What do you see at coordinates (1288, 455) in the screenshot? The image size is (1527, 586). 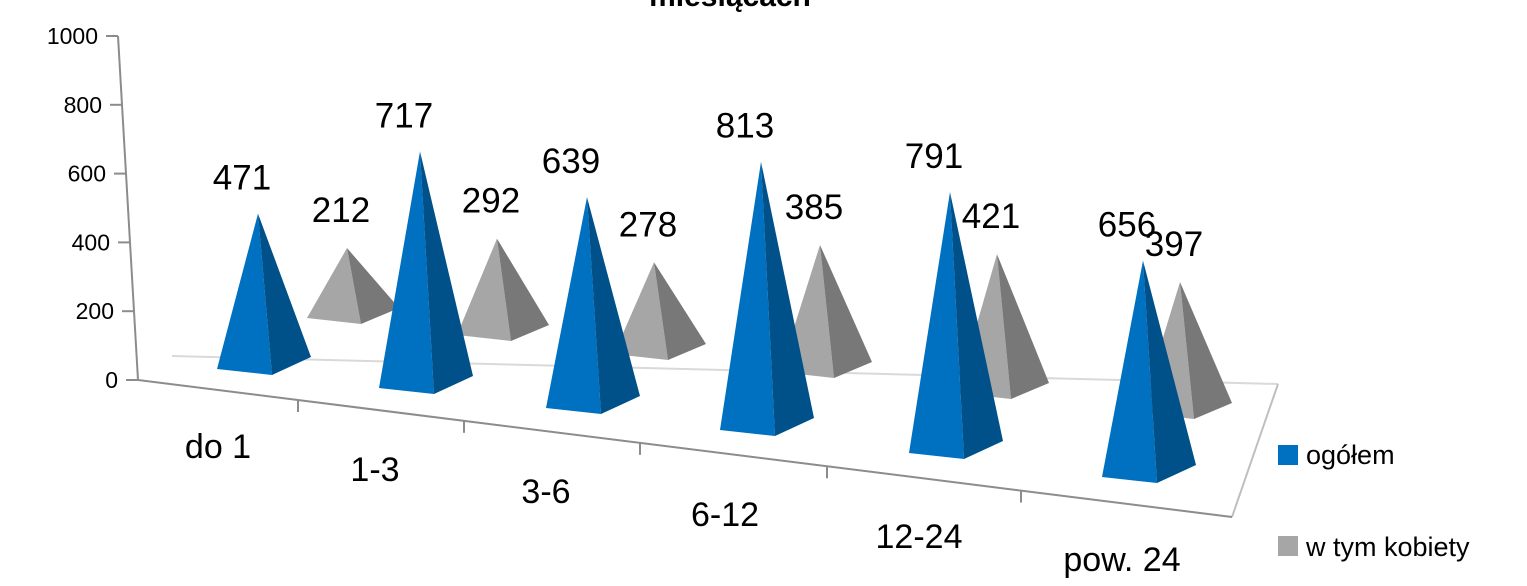 I see `legend-swatch-ogolem` at bounding box center [1288, 455].